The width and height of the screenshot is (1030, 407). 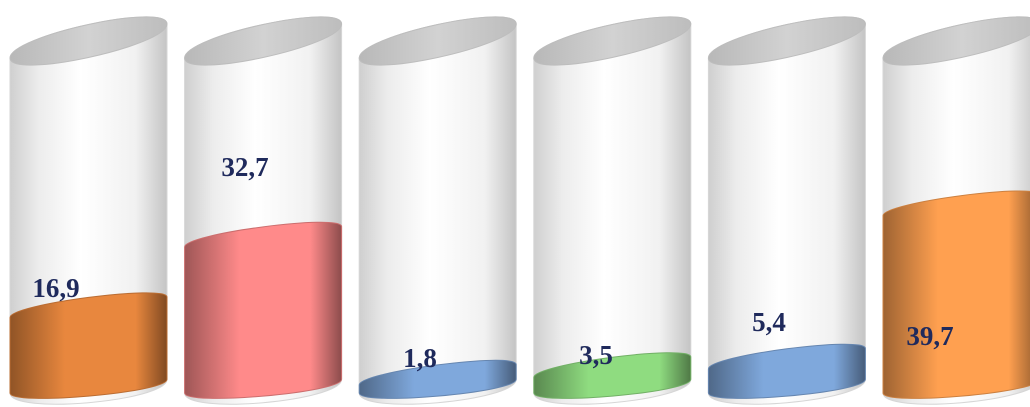 I want to click on value-label-1: 16,9, so click(x=55, y=288).